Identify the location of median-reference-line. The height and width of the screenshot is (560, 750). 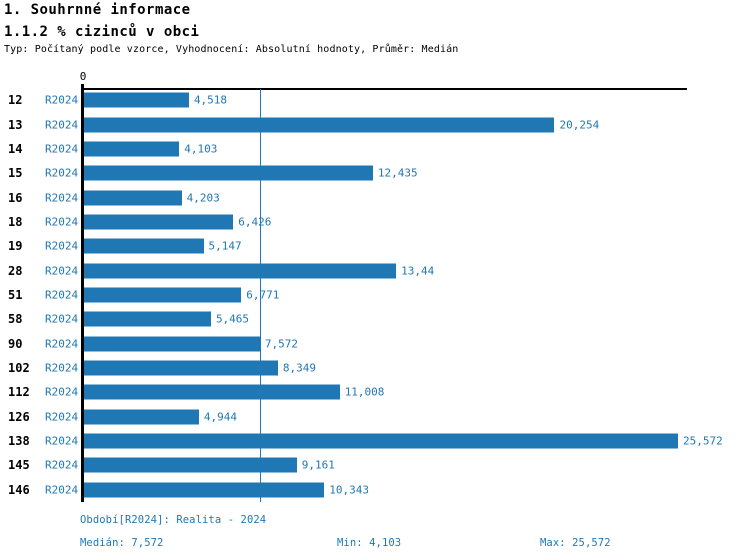
(260, 295).